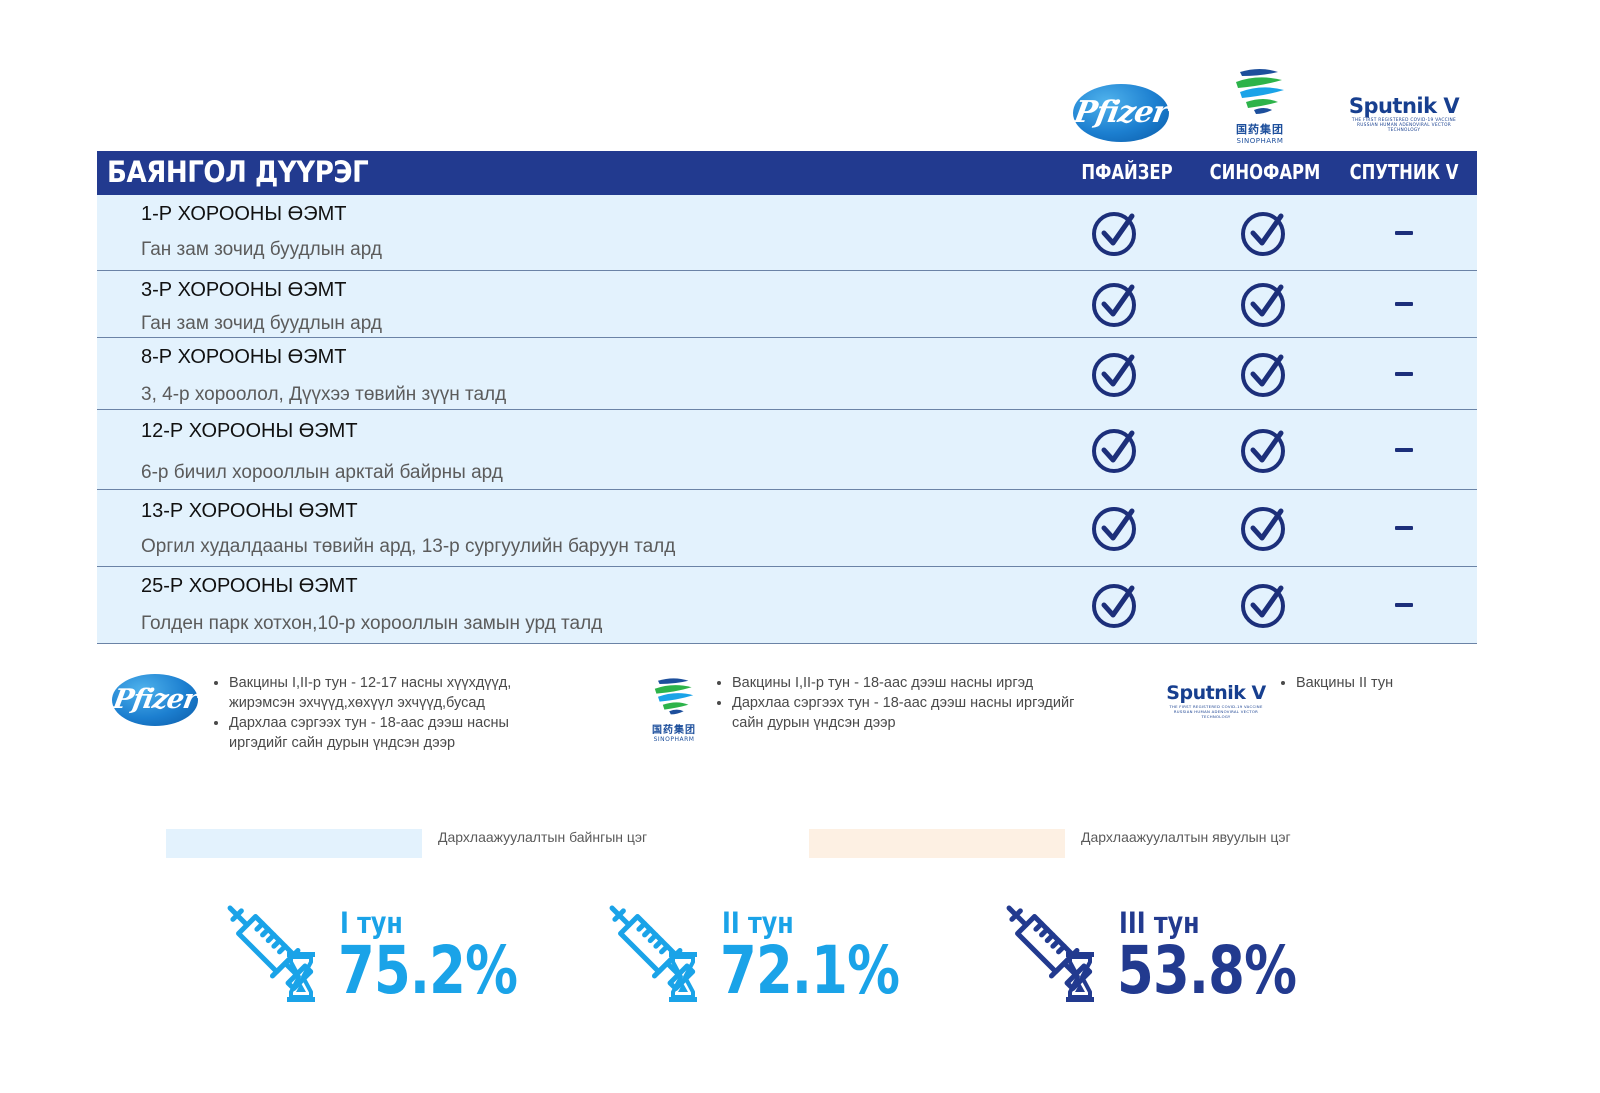 The image size is (1600, 1093). I want to click on legend-sinopharm-zh: 国药集团, so click(674, 730).